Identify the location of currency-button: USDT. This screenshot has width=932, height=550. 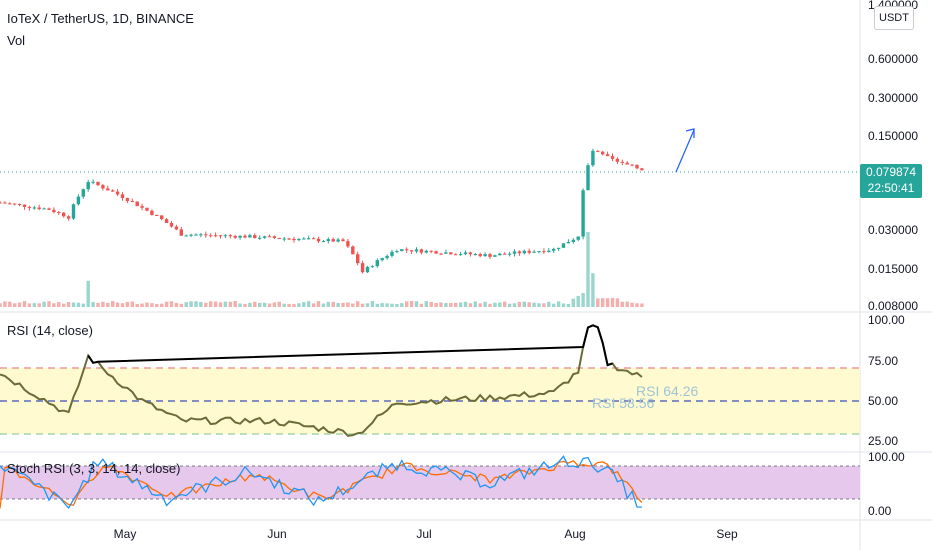
(894, 18).